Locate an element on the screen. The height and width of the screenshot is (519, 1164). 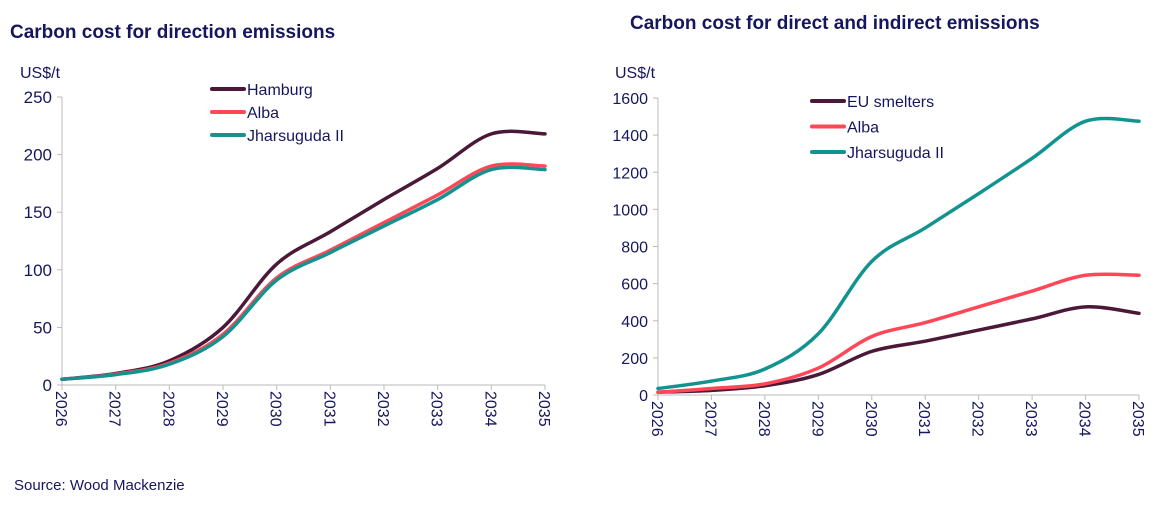
chart-1-x-tick-label: 2029 is located at coordinates (221, 409).